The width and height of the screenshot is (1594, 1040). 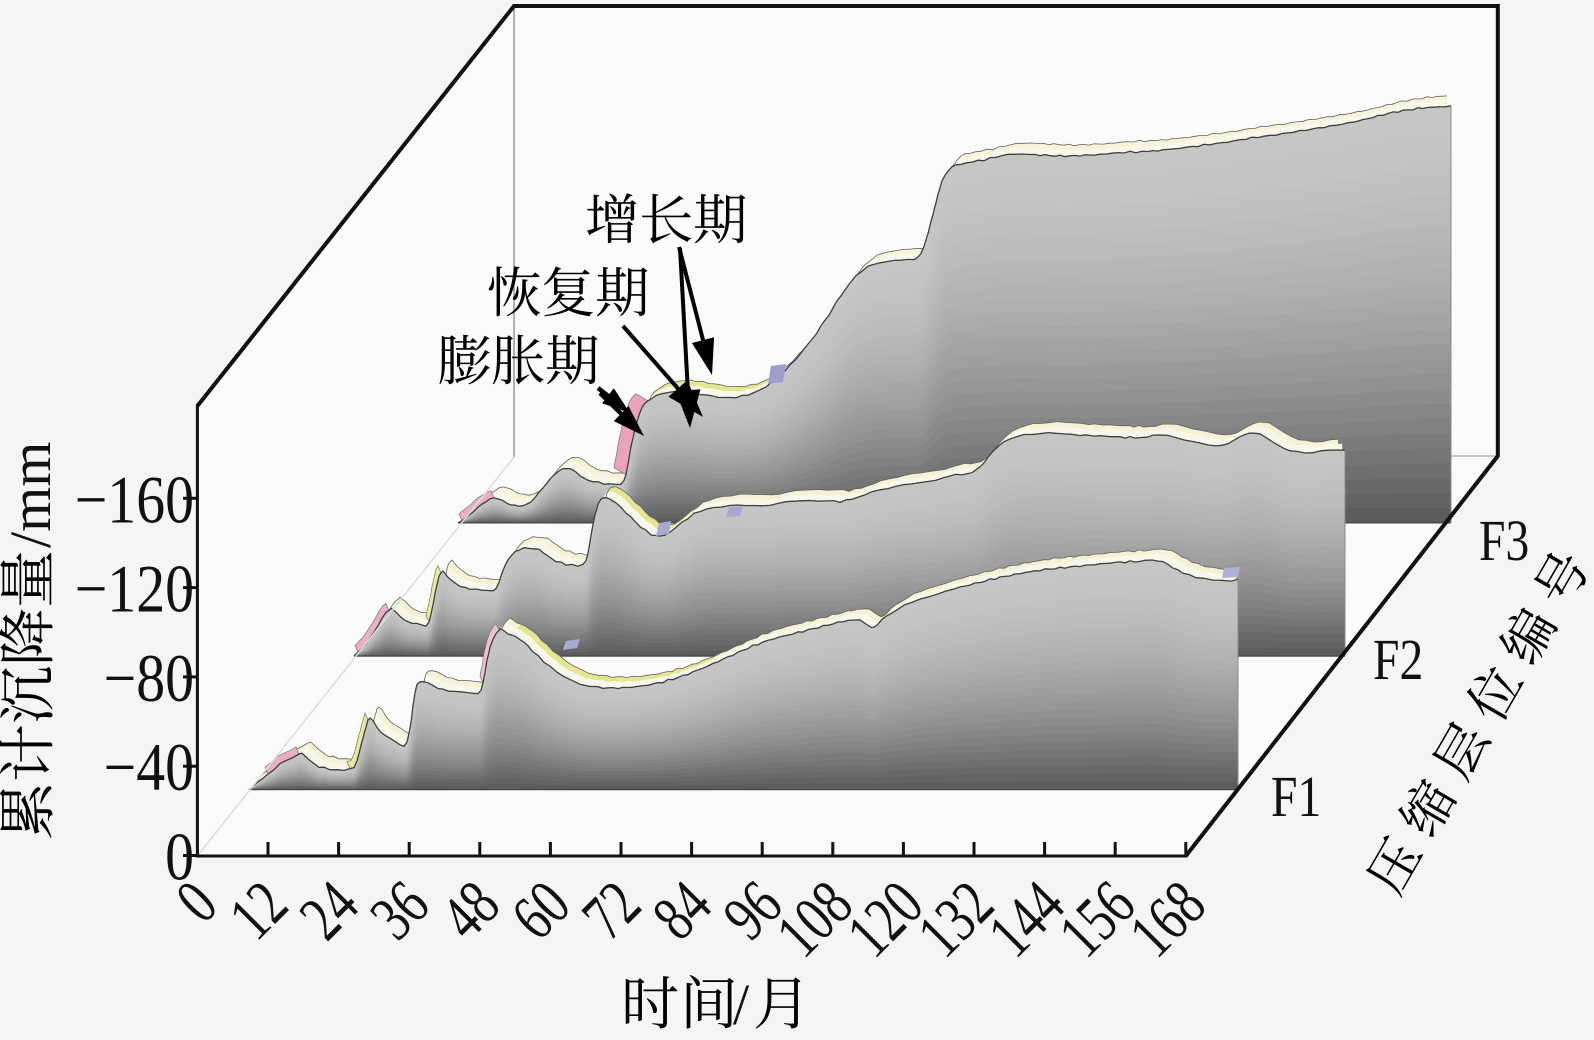 I want to click on svg-text: F3, so click(x=1504, y=541).